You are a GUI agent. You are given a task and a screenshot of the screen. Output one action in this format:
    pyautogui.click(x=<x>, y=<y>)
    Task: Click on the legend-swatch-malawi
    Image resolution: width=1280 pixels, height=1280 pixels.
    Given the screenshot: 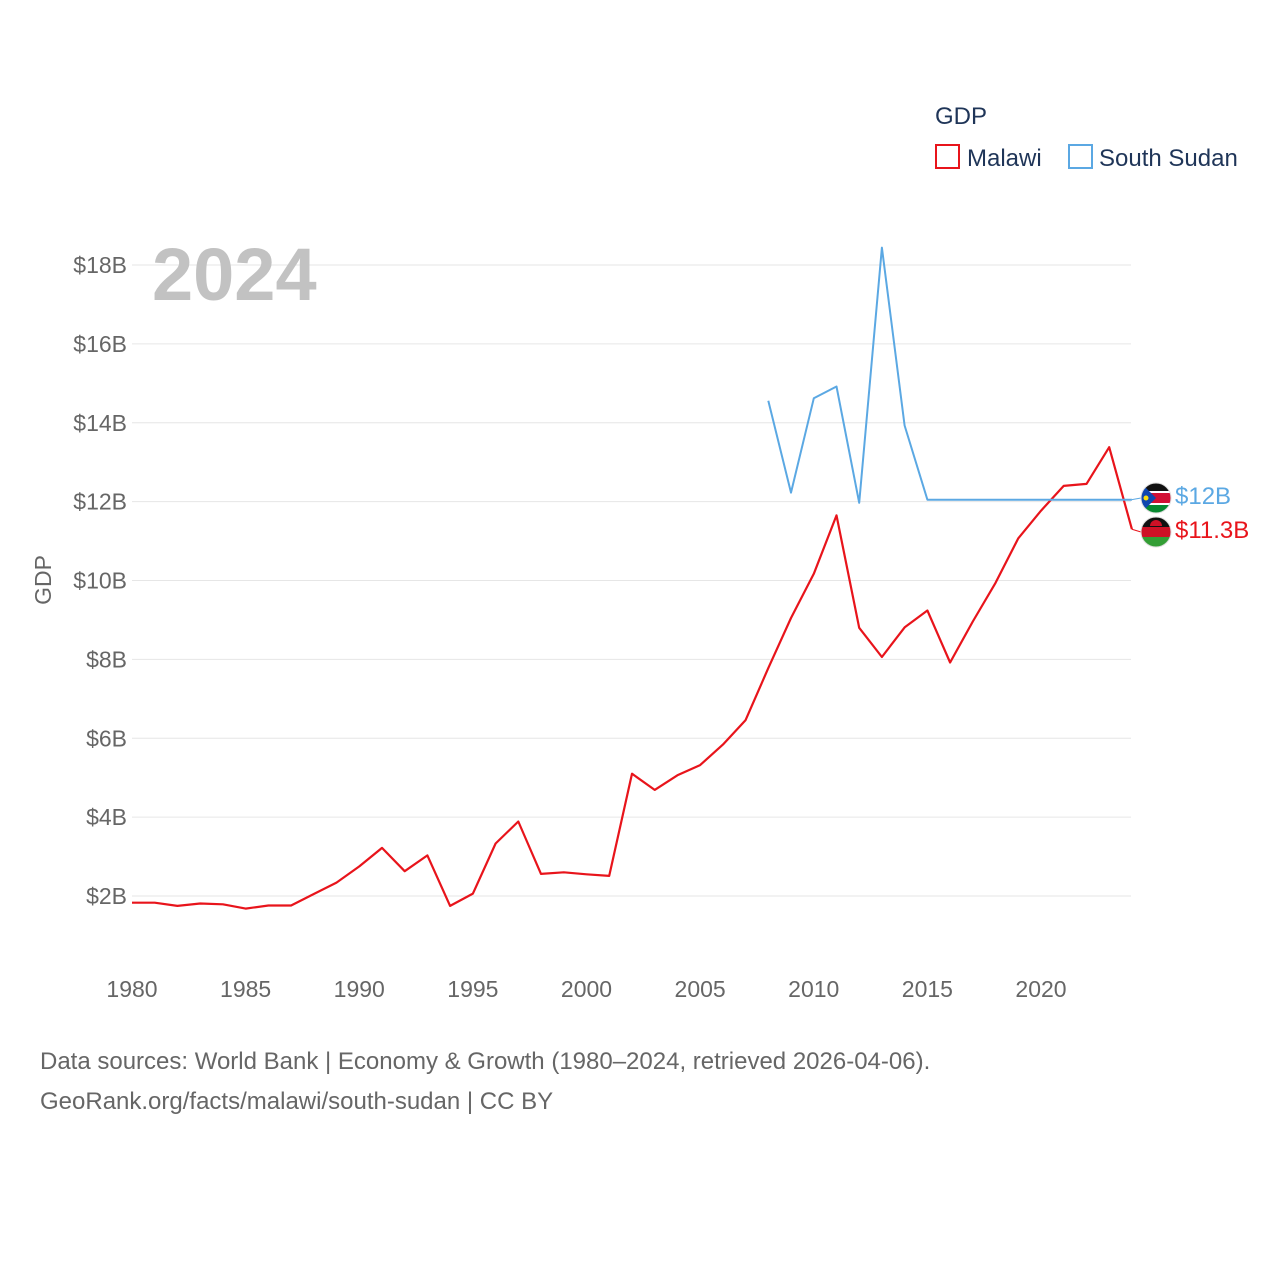 What is the action you would take?
    pyautogui.click(x=947, y=156)
    